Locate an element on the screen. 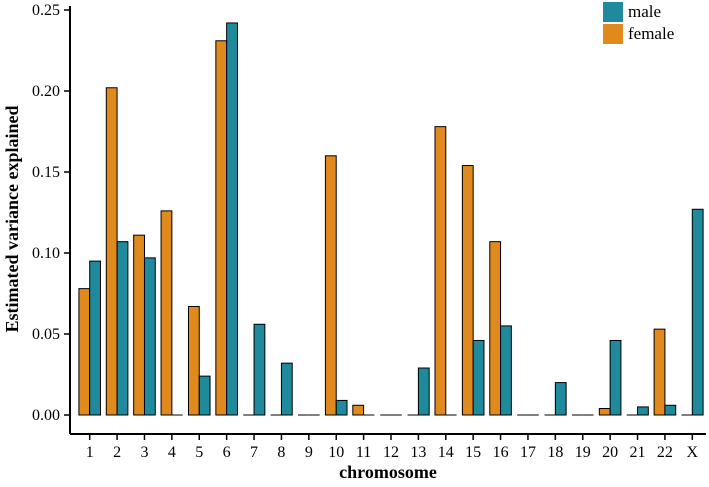 This screenshot has width=709, height=487. y-tick-label: 0.15 is located at coordinates (46, 172).